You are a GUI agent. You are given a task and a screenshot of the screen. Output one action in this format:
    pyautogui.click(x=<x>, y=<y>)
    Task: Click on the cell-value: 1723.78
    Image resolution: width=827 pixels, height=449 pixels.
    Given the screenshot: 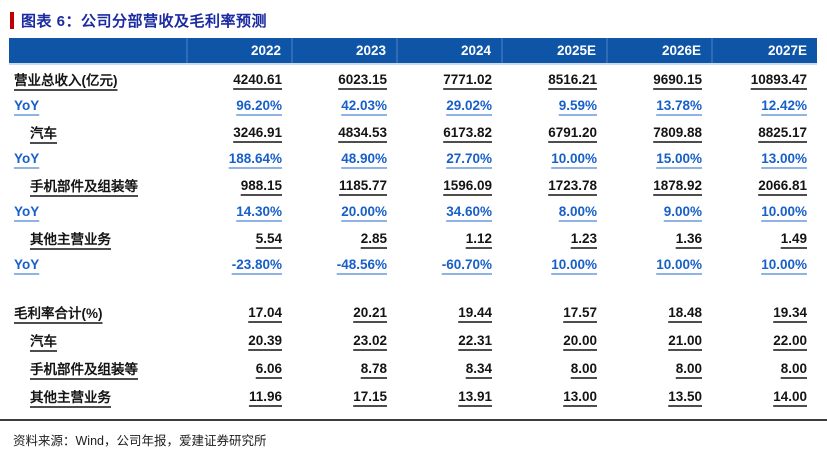 What is the action you would take?
    pyautogui.click(x=572, y=185)
    